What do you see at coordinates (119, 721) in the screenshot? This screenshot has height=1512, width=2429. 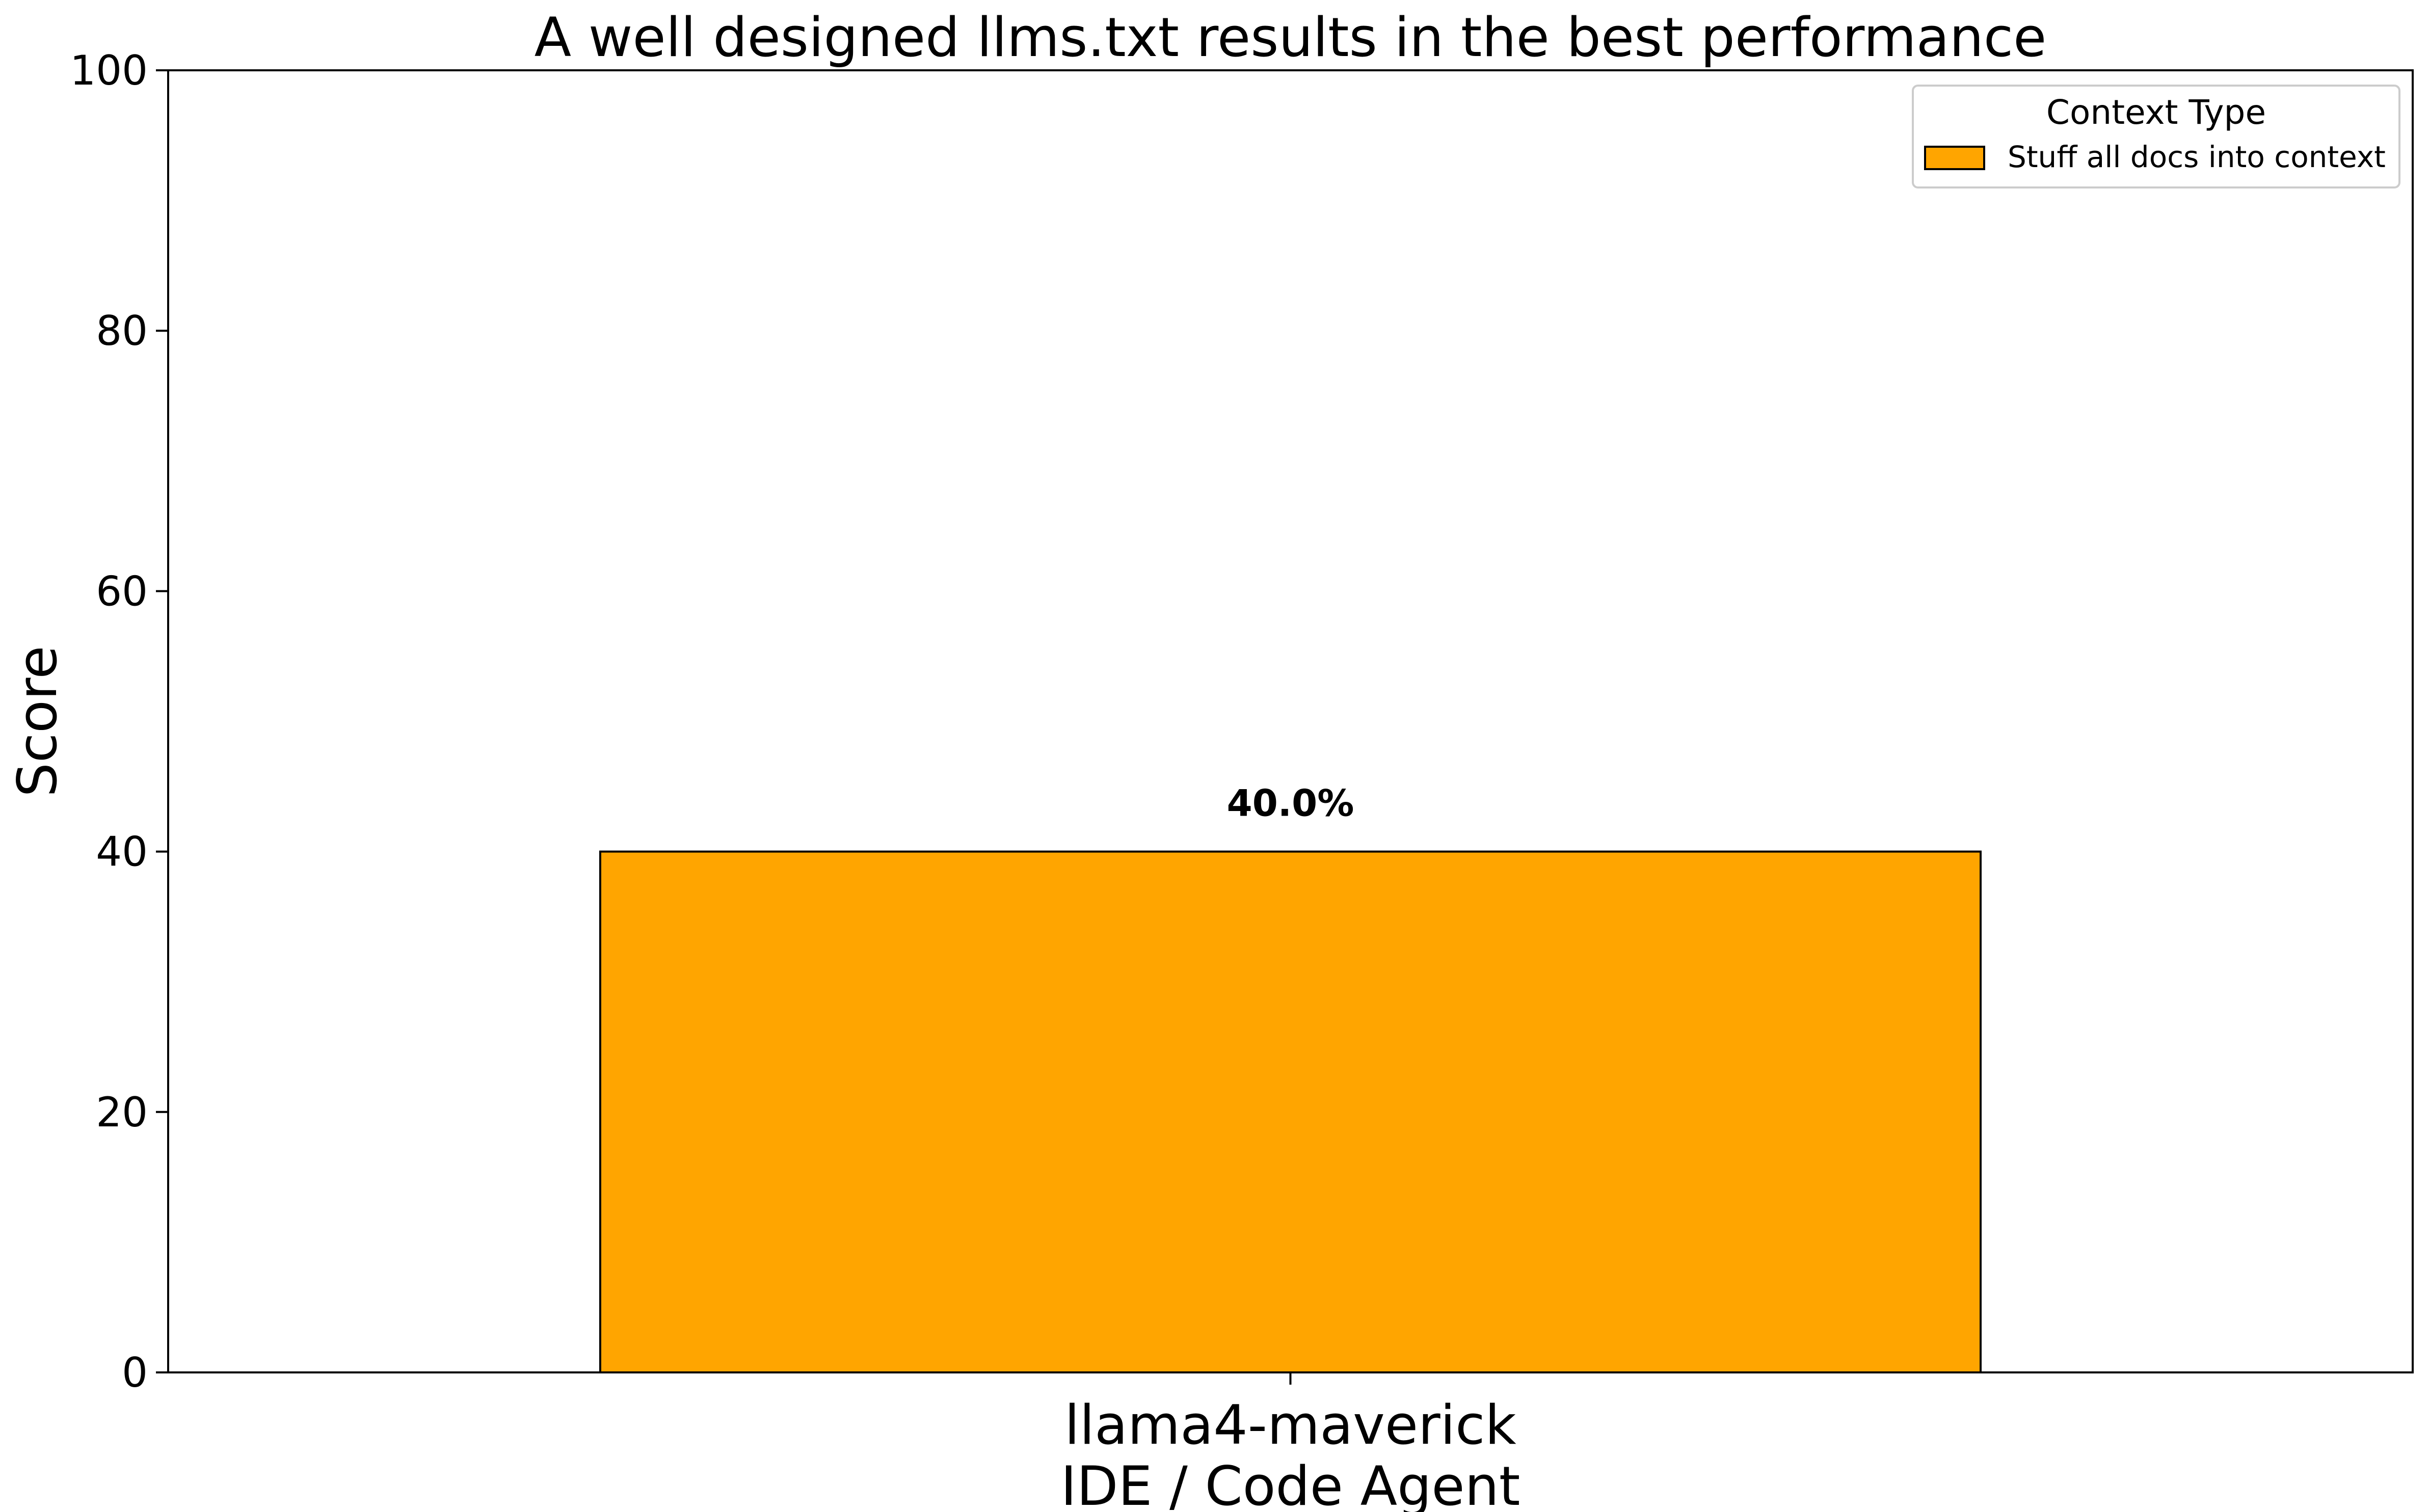 I see `y-axis-ticks: 0 20 40 60 80 100` at bounding box center [119, 721].